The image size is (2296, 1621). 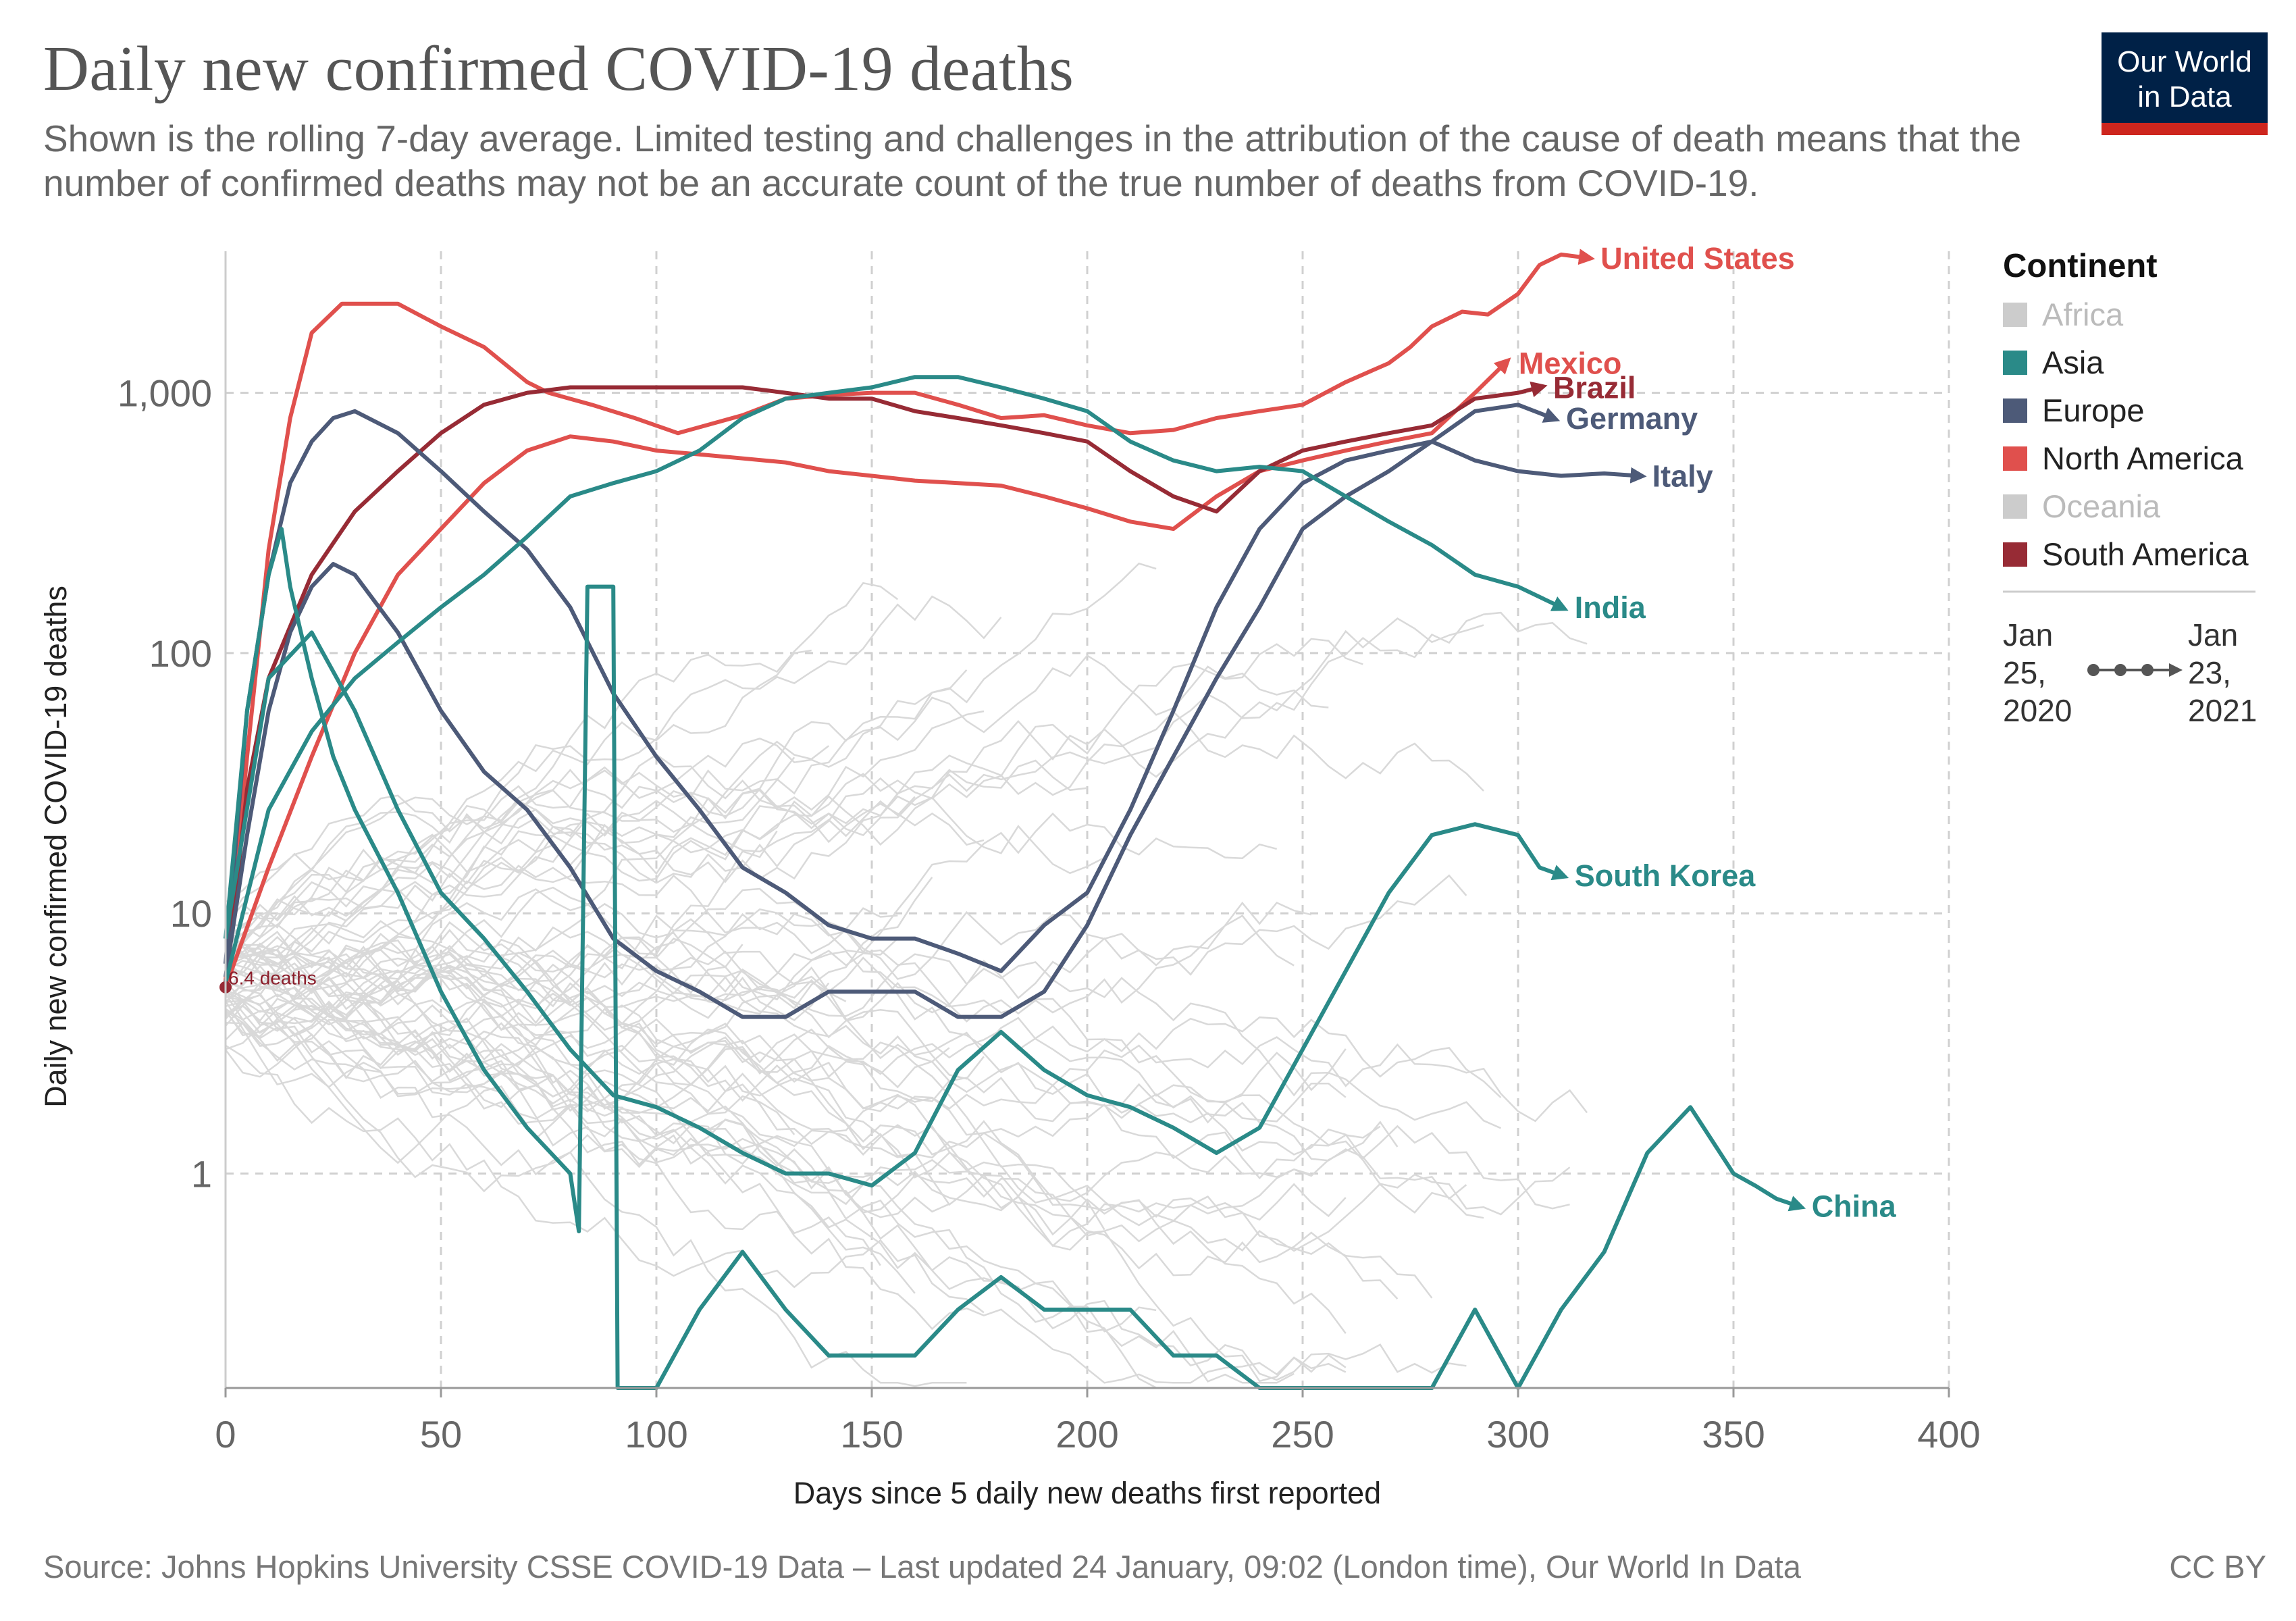 What do you see at coordinates (1518, 1434) in the screenshot?
I see `x-tick-label: 300` at bounding box center [1518, 1434].